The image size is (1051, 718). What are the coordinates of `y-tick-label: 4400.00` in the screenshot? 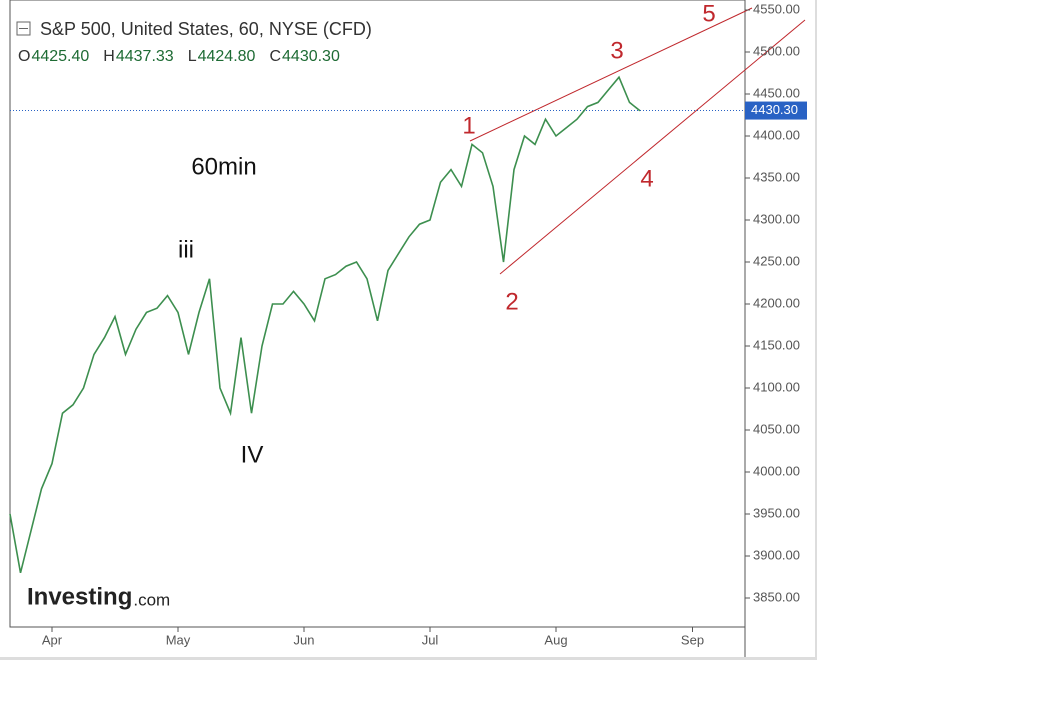 It's located at (776, 134).